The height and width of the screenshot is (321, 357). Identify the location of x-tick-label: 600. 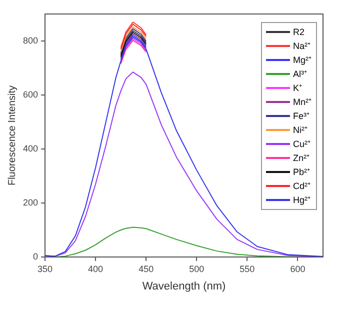
(298, 269).